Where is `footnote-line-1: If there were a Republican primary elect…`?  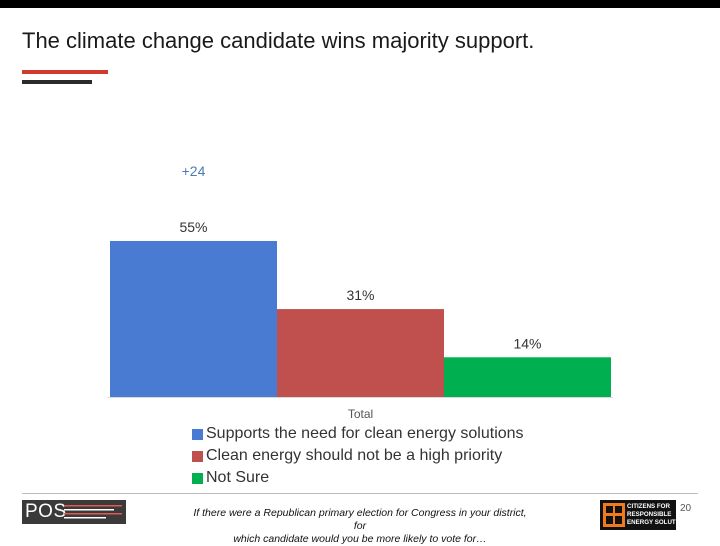
footnote-line-1: If there were a Republican primary elect… is located at coordinates (360, 519).